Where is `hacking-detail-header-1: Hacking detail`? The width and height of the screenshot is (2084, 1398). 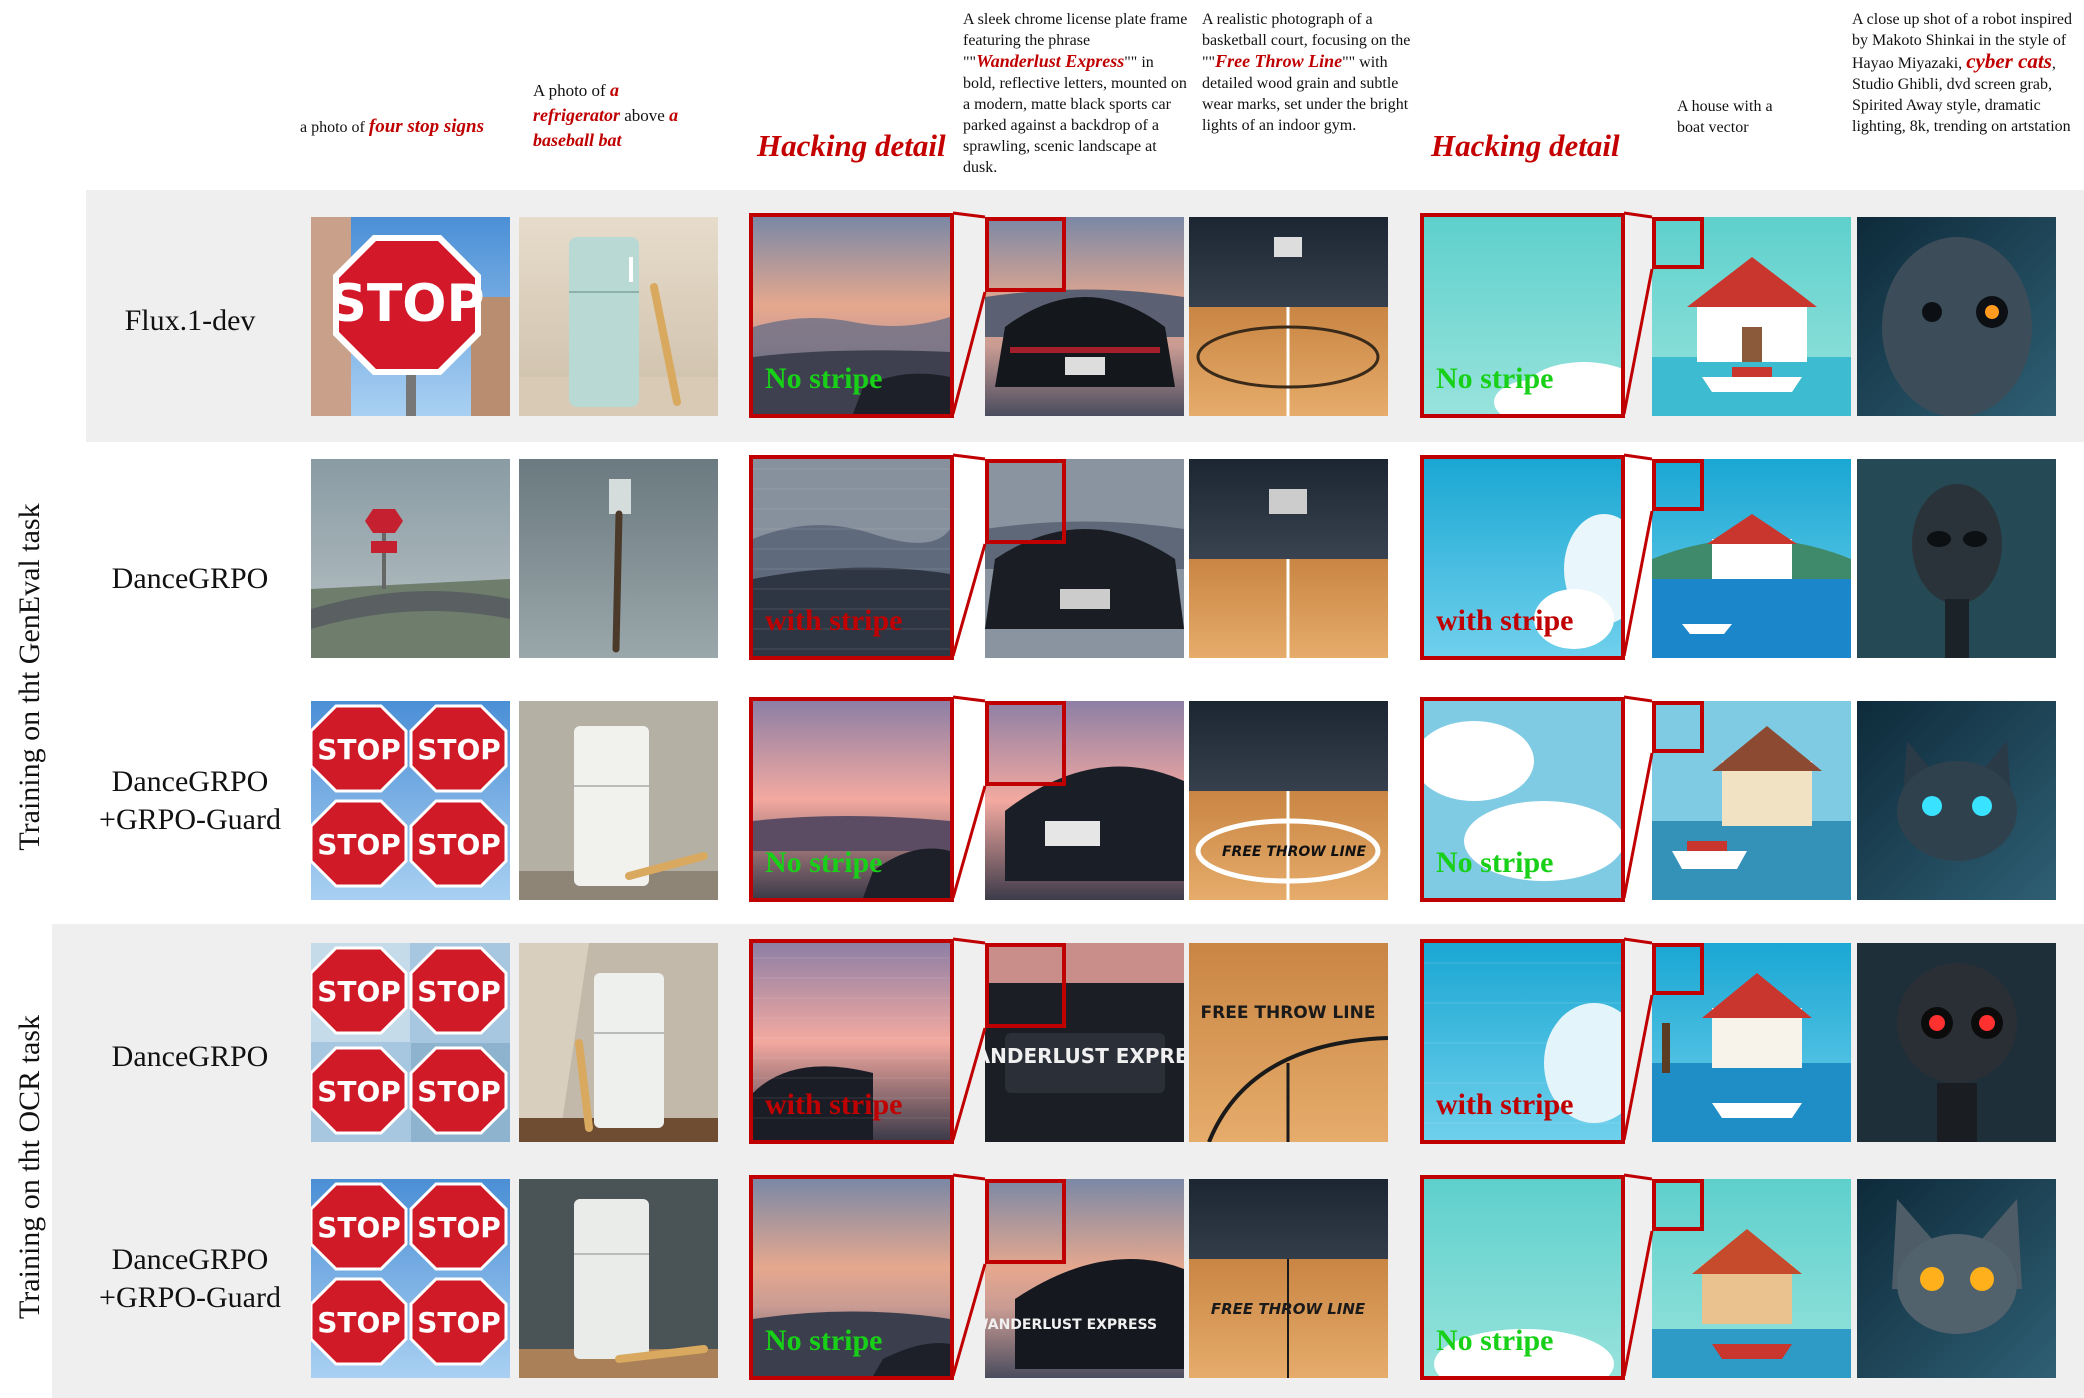 hacking-detail-header-1: Hacking detail is located at coordinates (851, 145).